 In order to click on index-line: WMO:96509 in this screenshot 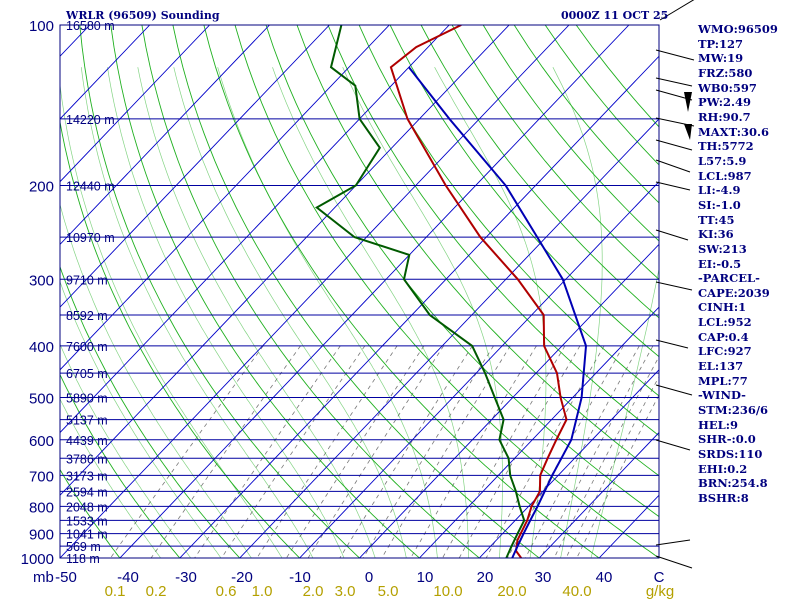, I will do `click(738, 29)`.